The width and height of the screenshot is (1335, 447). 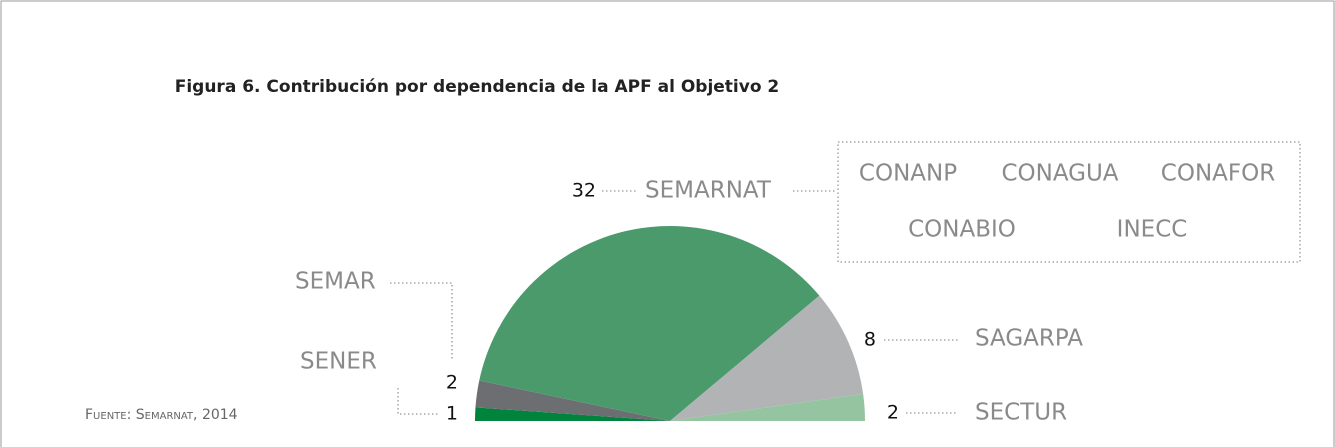 What do you see at coordinates (338, 362) in the screenshot?
I see `category-label: SENER` at bounding box center [338, 362].